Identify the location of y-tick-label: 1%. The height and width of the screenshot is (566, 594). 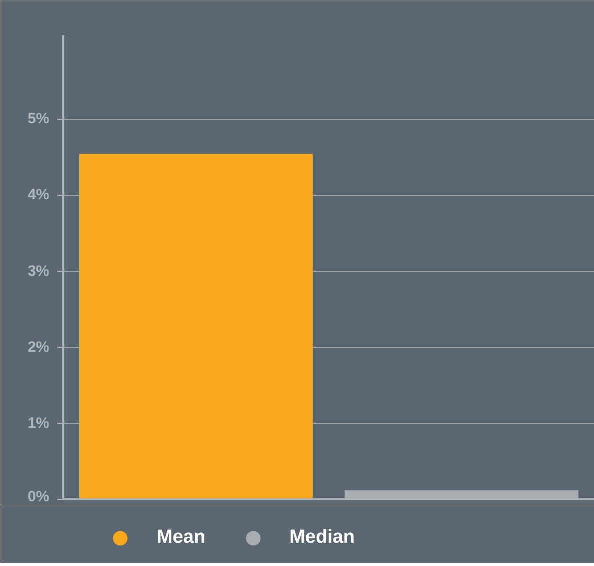
(39, 423).